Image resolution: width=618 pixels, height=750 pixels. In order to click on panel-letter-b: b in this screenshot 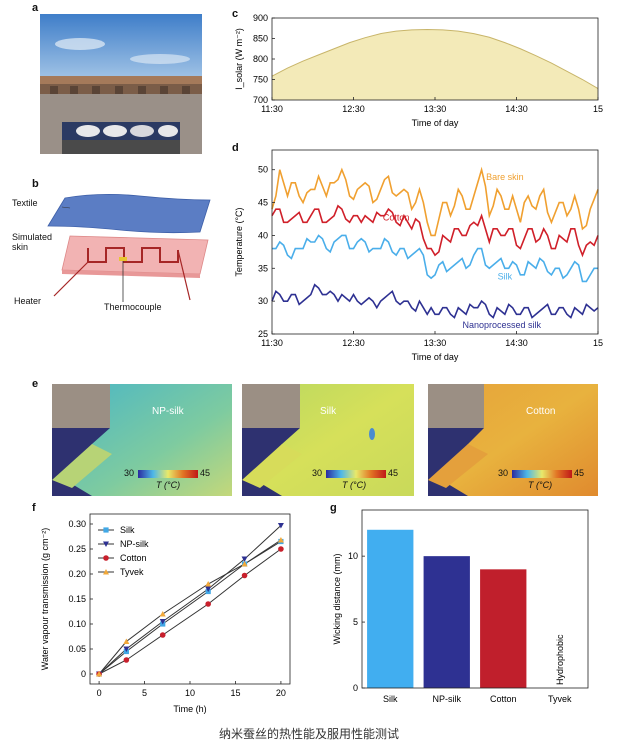, I will do `click(35, 184)`.